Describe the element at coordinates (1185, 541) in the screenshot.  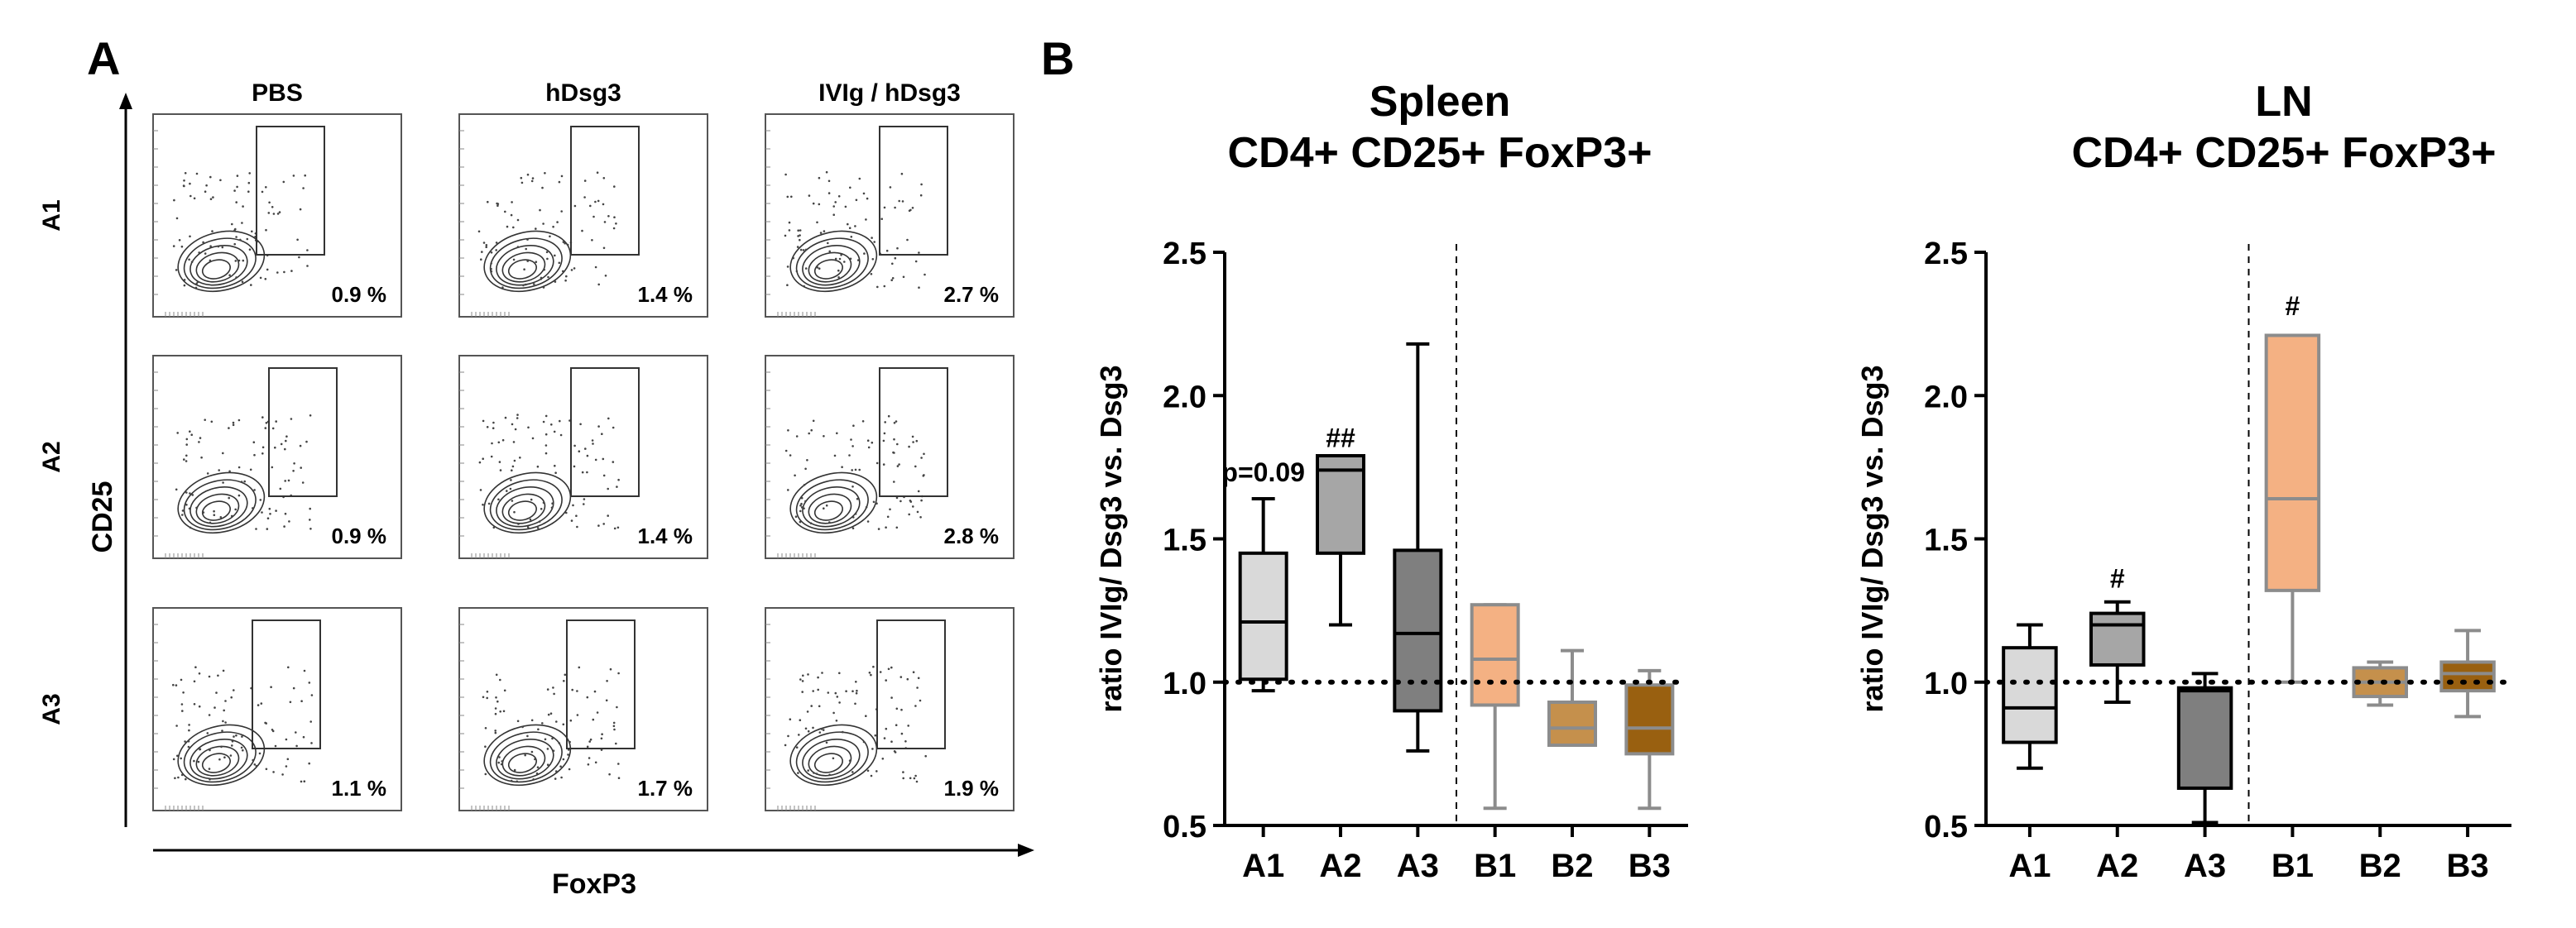
I see `y-tick-label: 1.5` at that location.